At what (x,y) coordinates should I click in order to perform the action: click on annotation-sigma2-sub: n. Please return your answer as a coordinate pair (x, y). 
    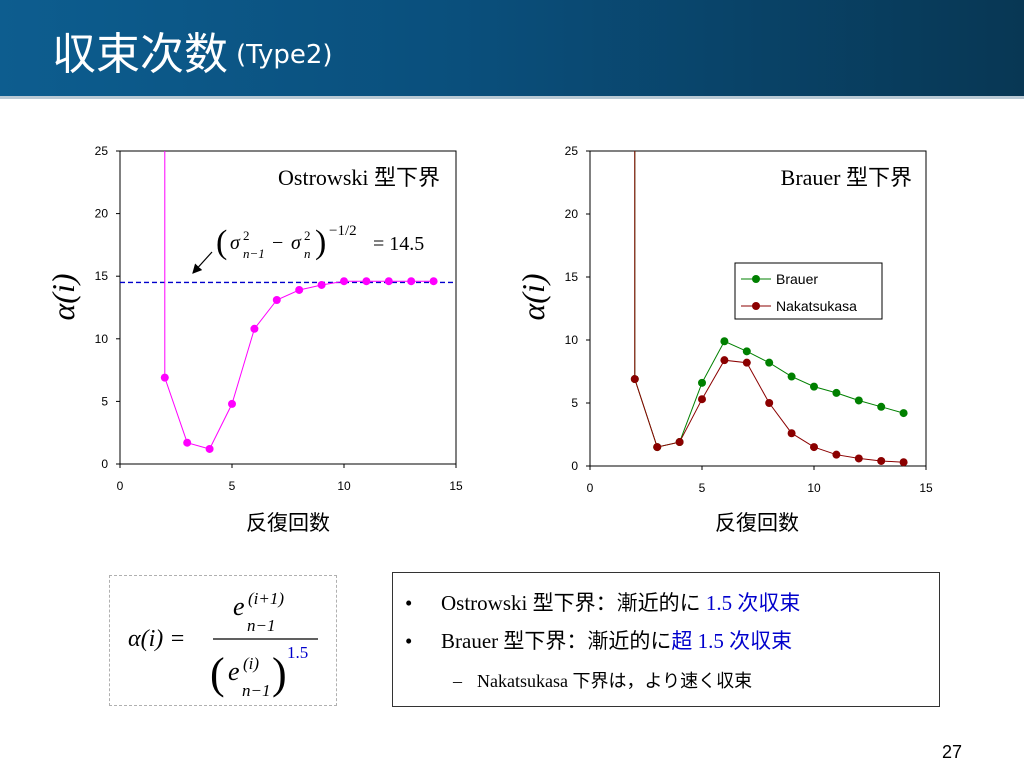
    Looking at the image, I should click on (307, 253).